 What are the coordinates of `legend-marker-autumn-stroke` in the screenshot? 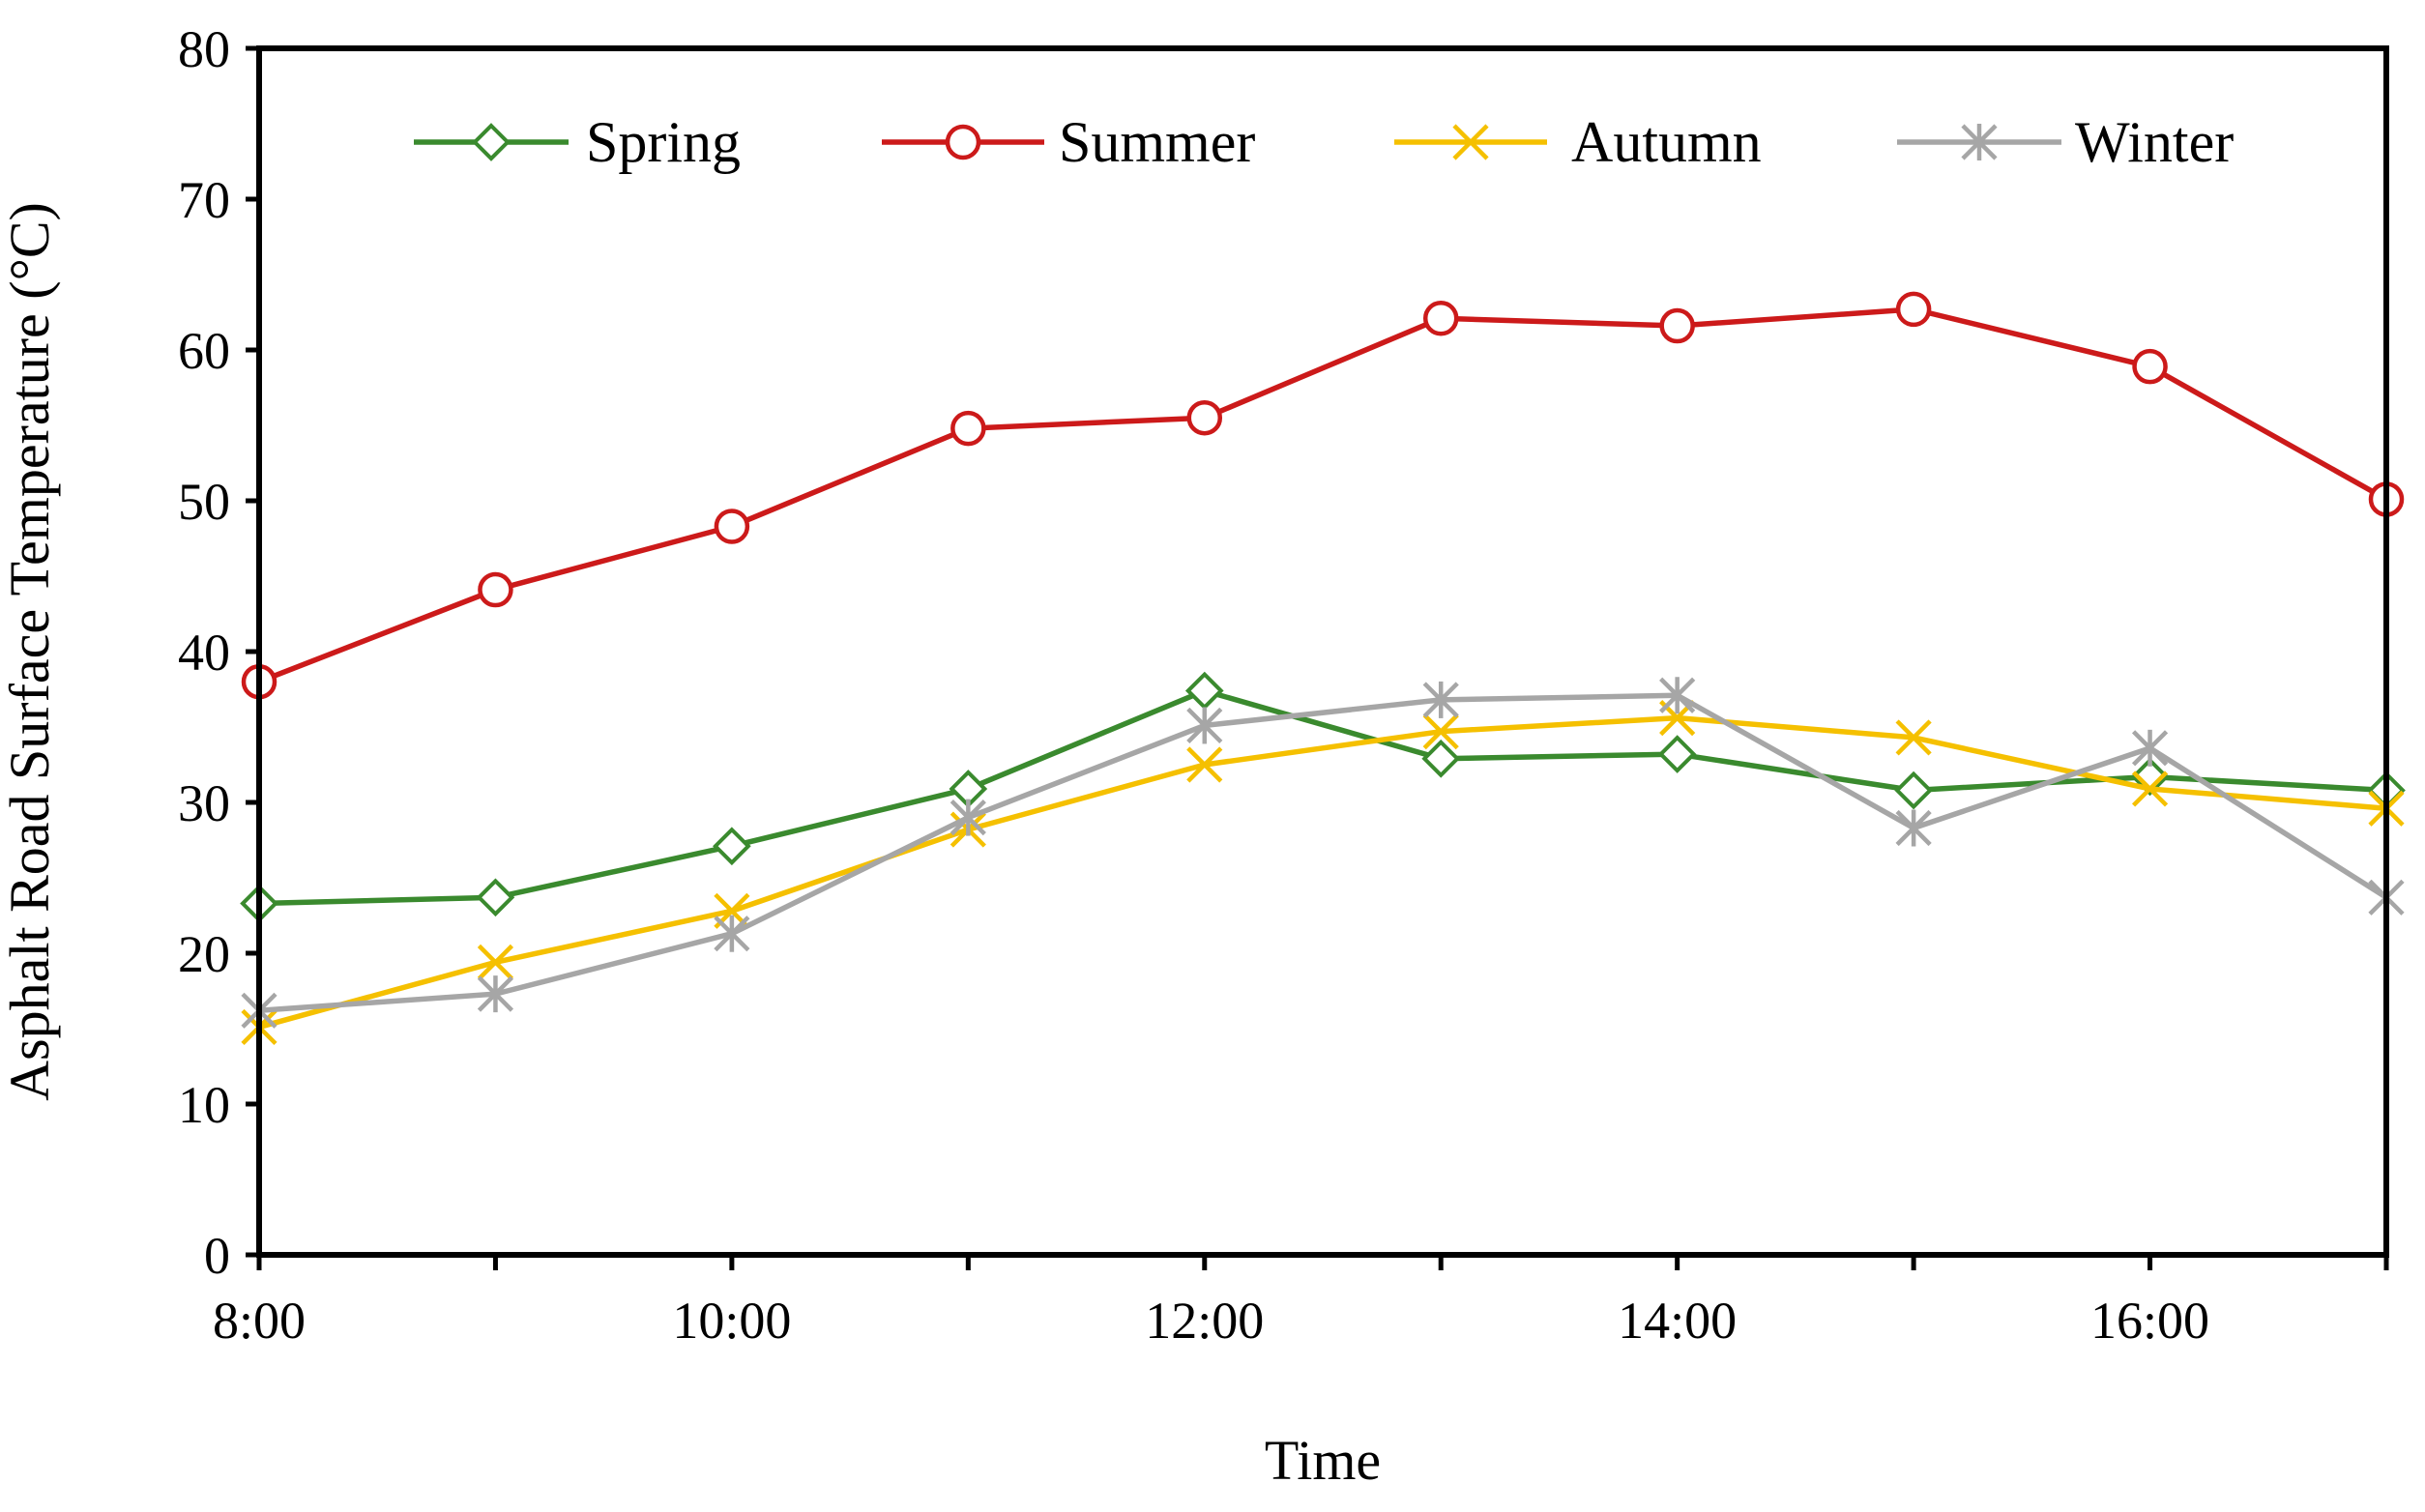 It's located at (1470, 142).